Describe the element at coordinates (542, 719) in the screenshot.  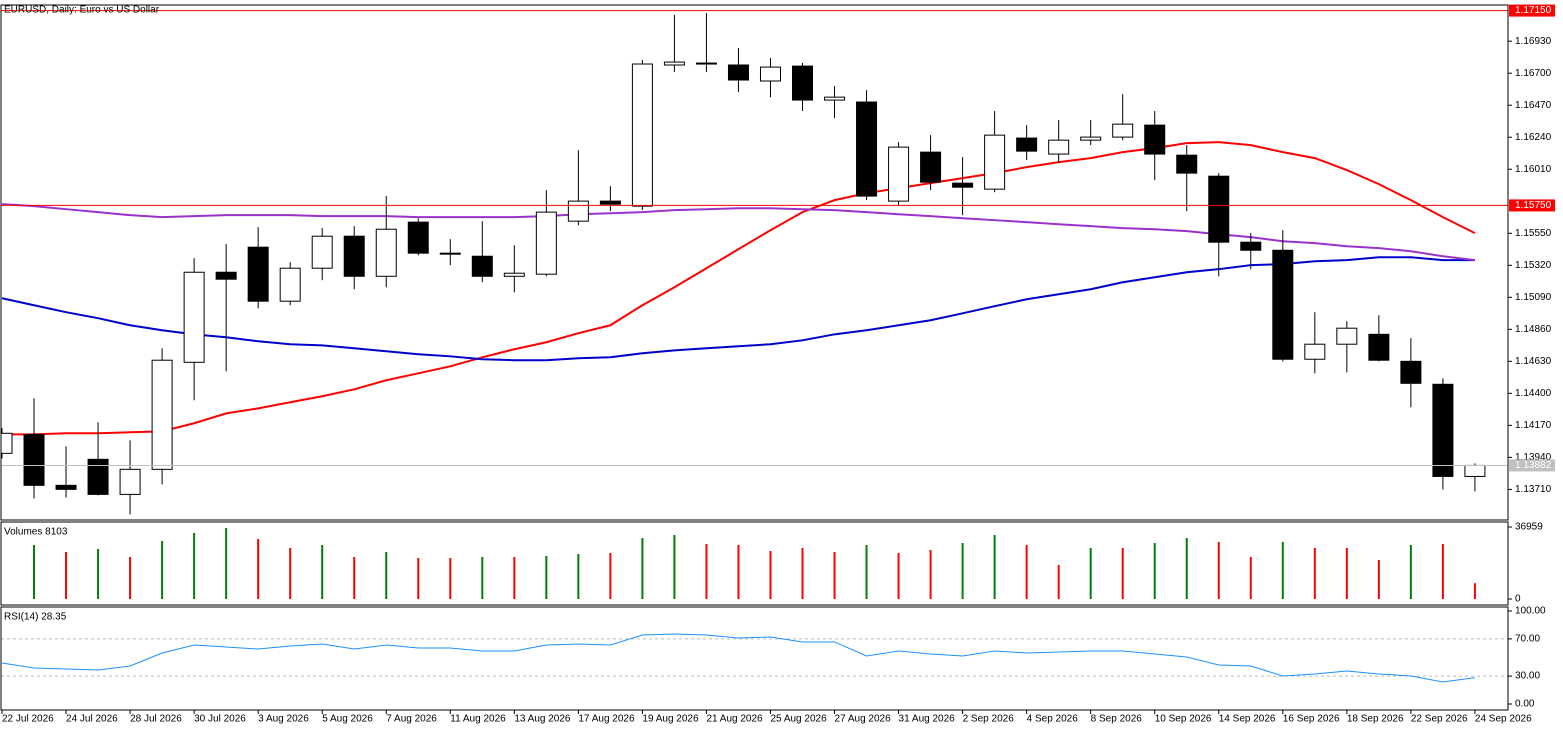
I see `x-tick-label: 13 Aug 2026` at that location.